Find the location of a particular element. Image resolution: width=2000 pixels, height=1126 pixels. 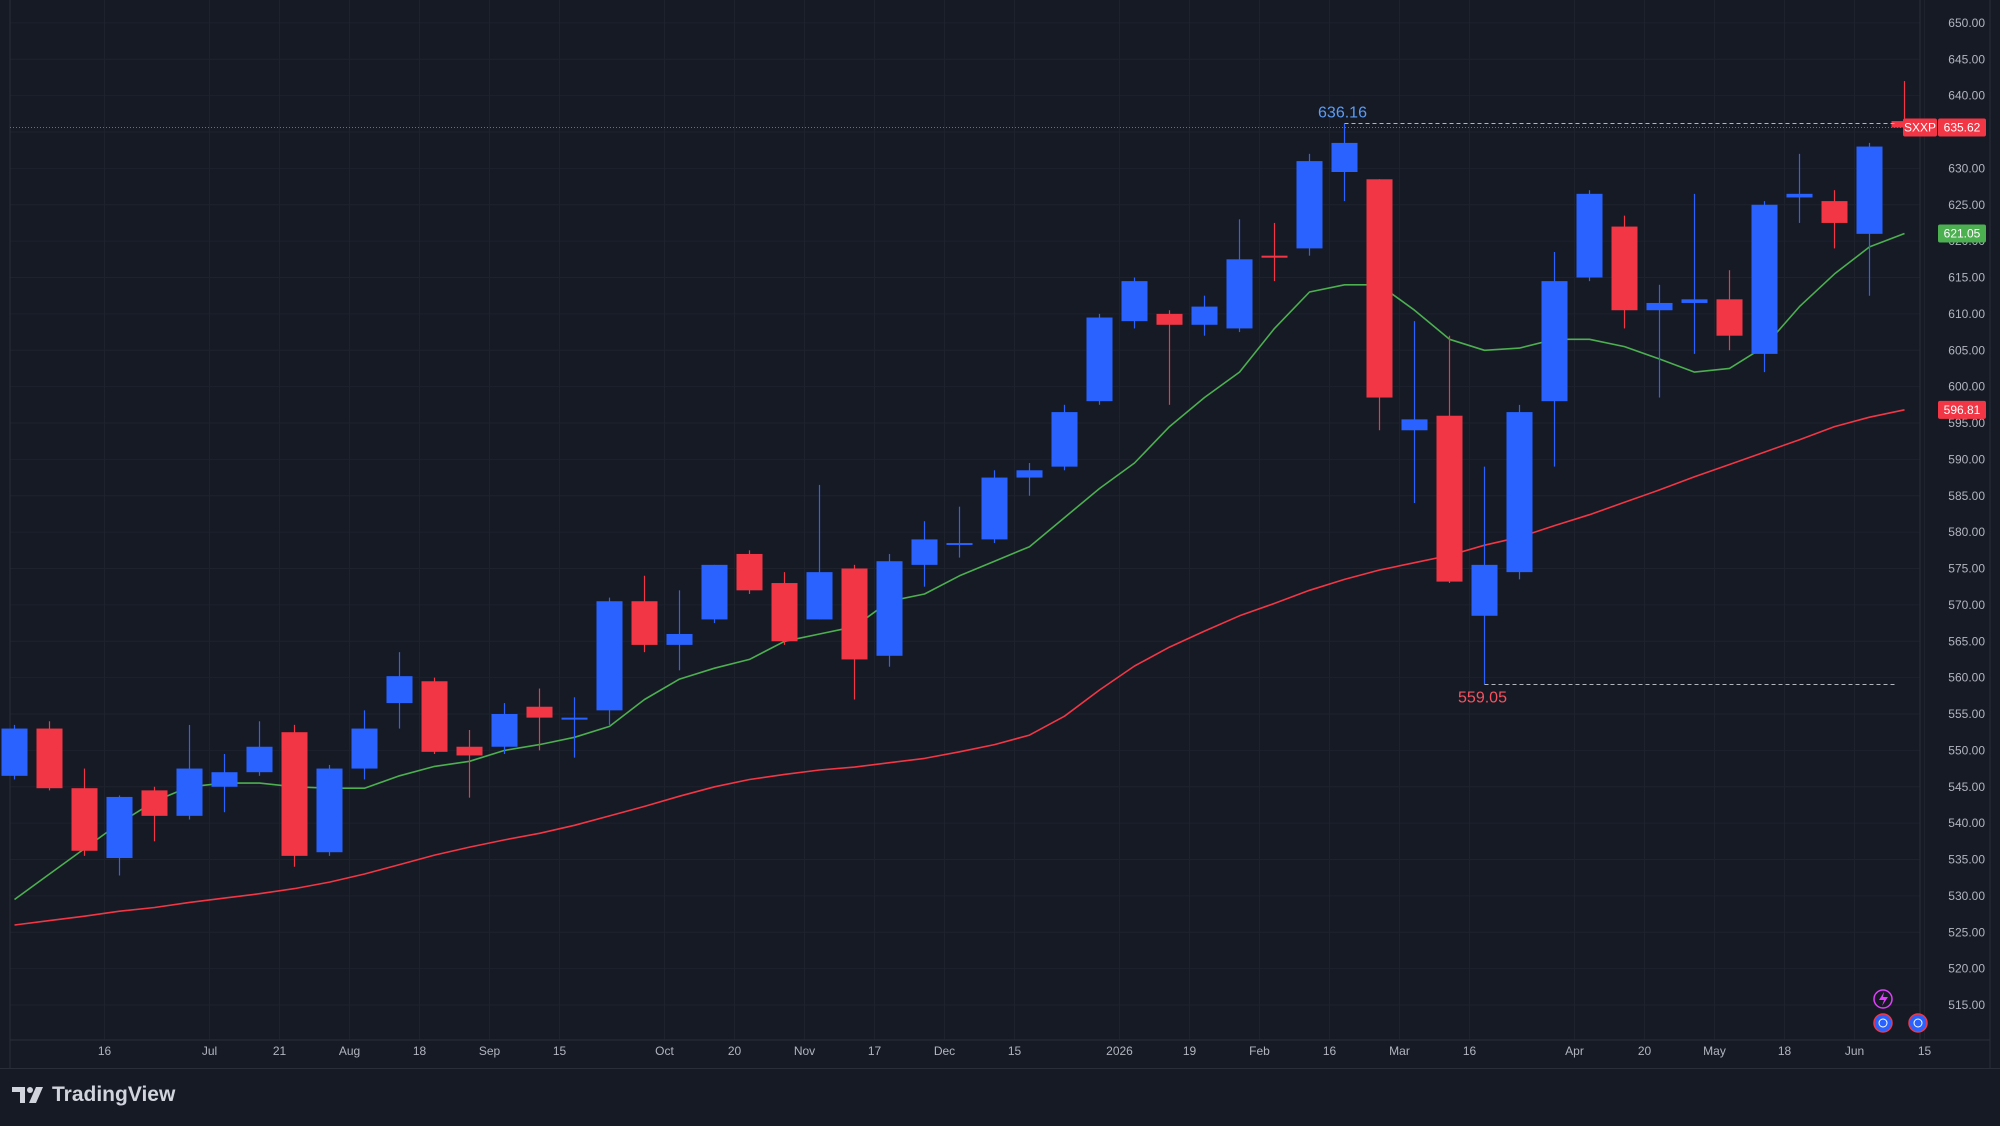

tradingview-logo: TradingView is located at coordinates (93, 1095).